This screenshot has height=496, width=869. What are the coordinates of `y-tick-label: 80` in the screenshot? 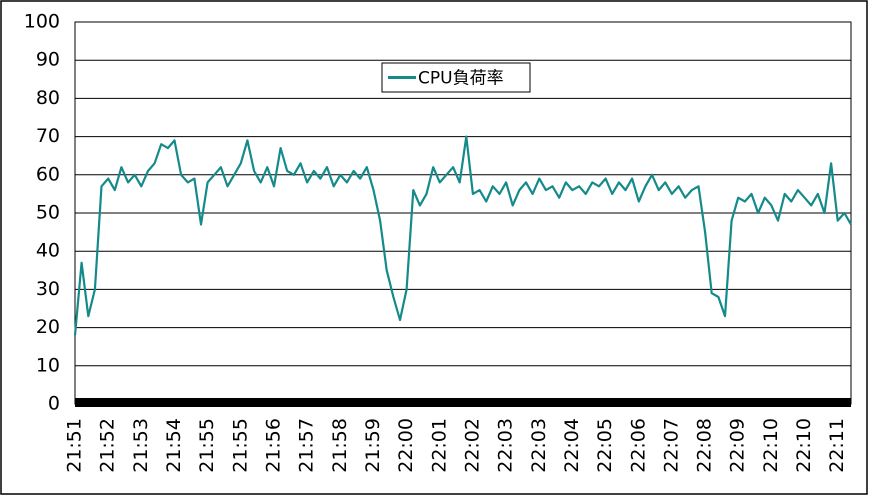 It's located at (48, 98).